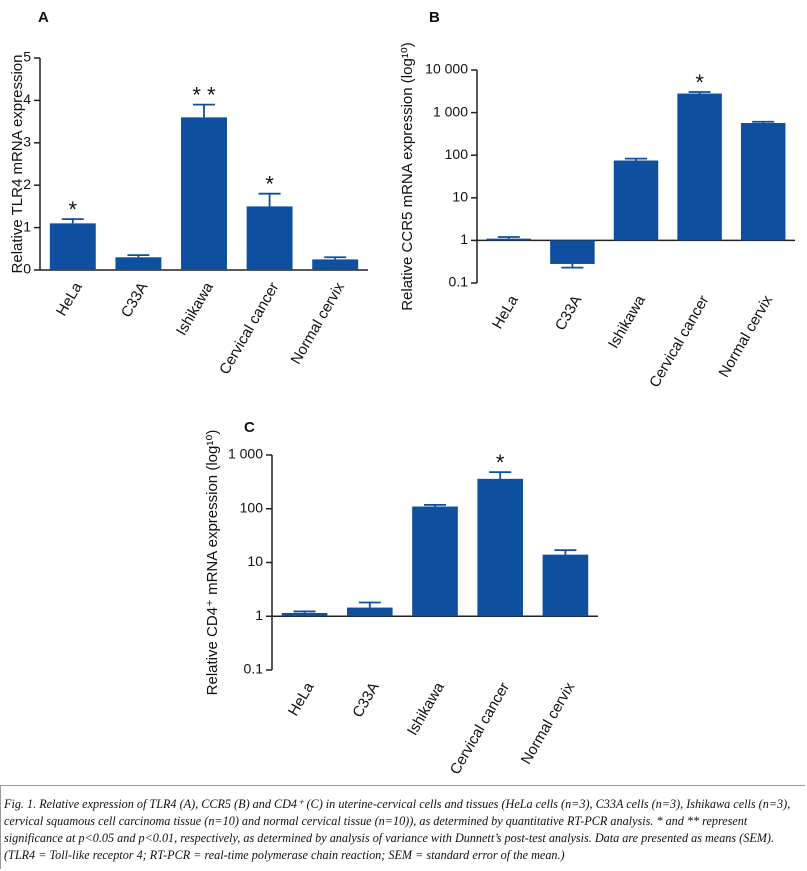  I want to click on panel-label: C, so click(249, 427).